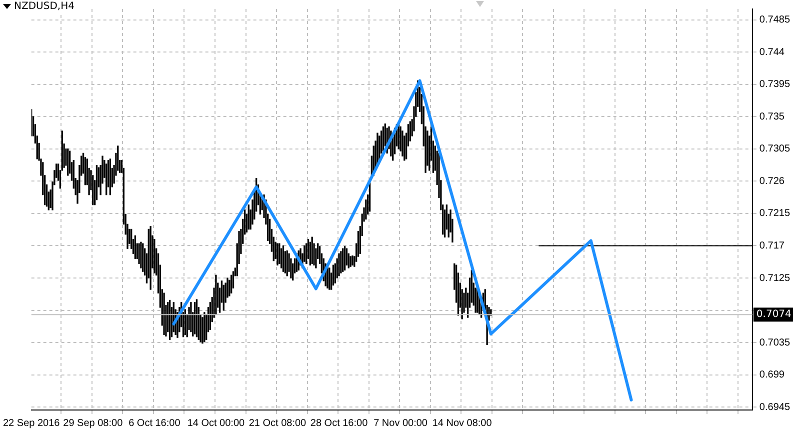  Describe the element at coordinates (462, 423) in the screenshot. I see `x-tick-label: 14 Nov 08:00` at that location.